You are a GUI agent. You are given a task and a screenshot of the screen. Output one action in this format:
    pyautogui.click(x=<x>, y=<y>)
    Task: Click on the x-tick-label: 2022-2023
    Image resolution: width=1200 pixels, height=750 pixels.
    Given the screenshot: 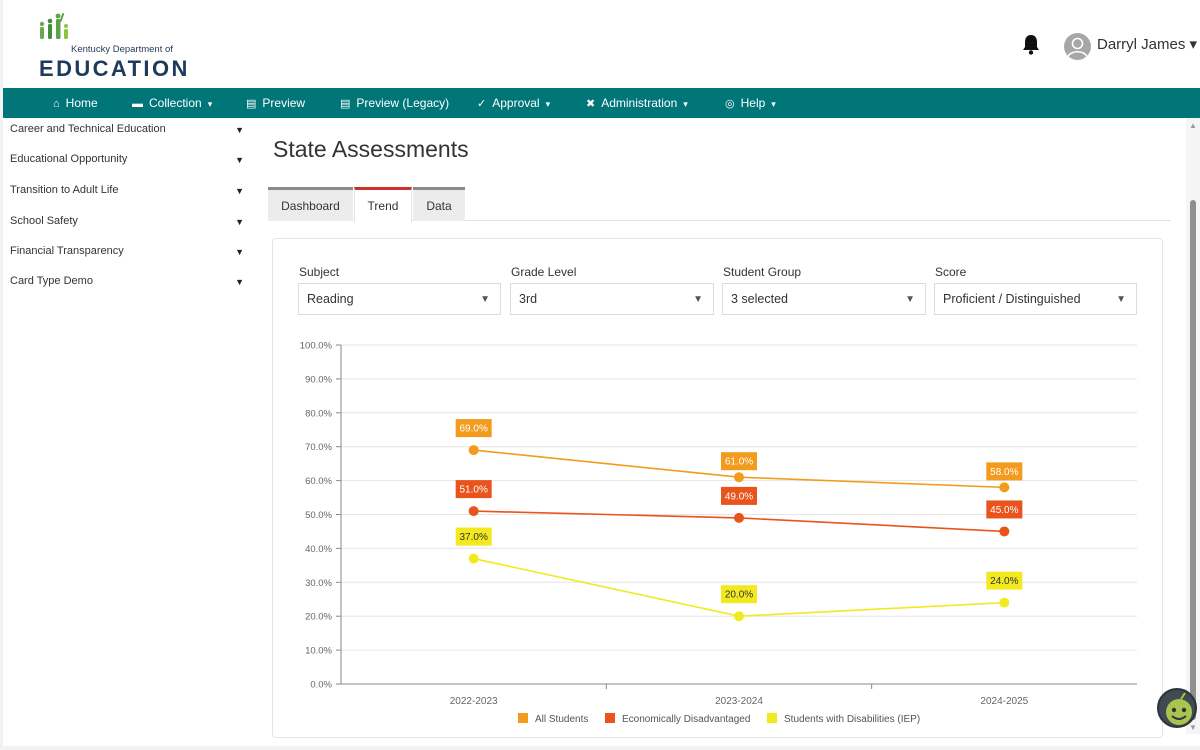 What is the action you would take?
    pyautogui.click(x=474, y=701)
    